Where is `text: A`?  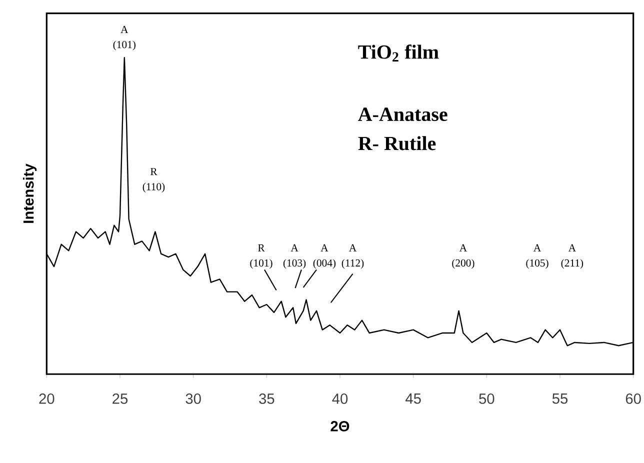 text: A is located at coordinates (124, 30).